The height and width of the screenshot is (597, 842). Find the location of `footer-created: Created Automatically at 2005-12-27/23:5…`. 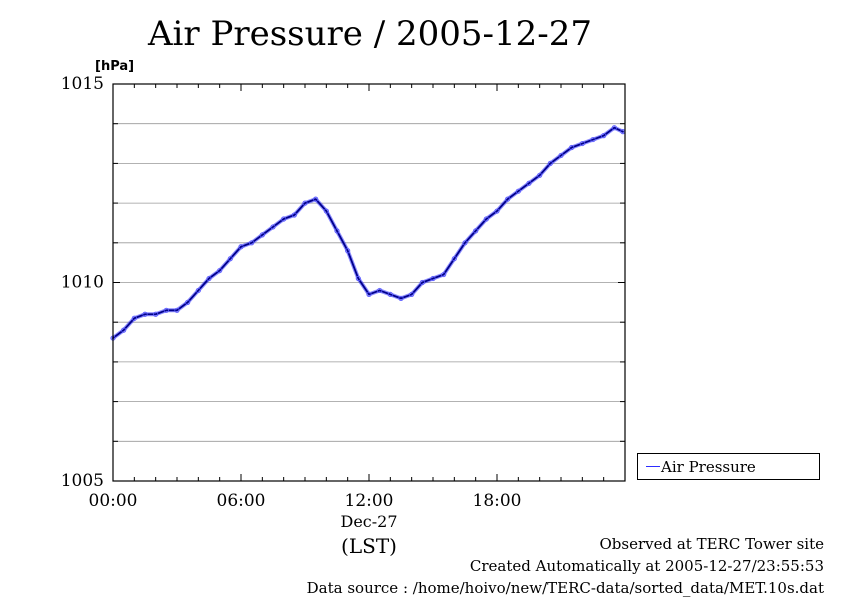

footer-created: Created Automatically at 2005-12-27/23:5… is located at coordinates (646, 566).